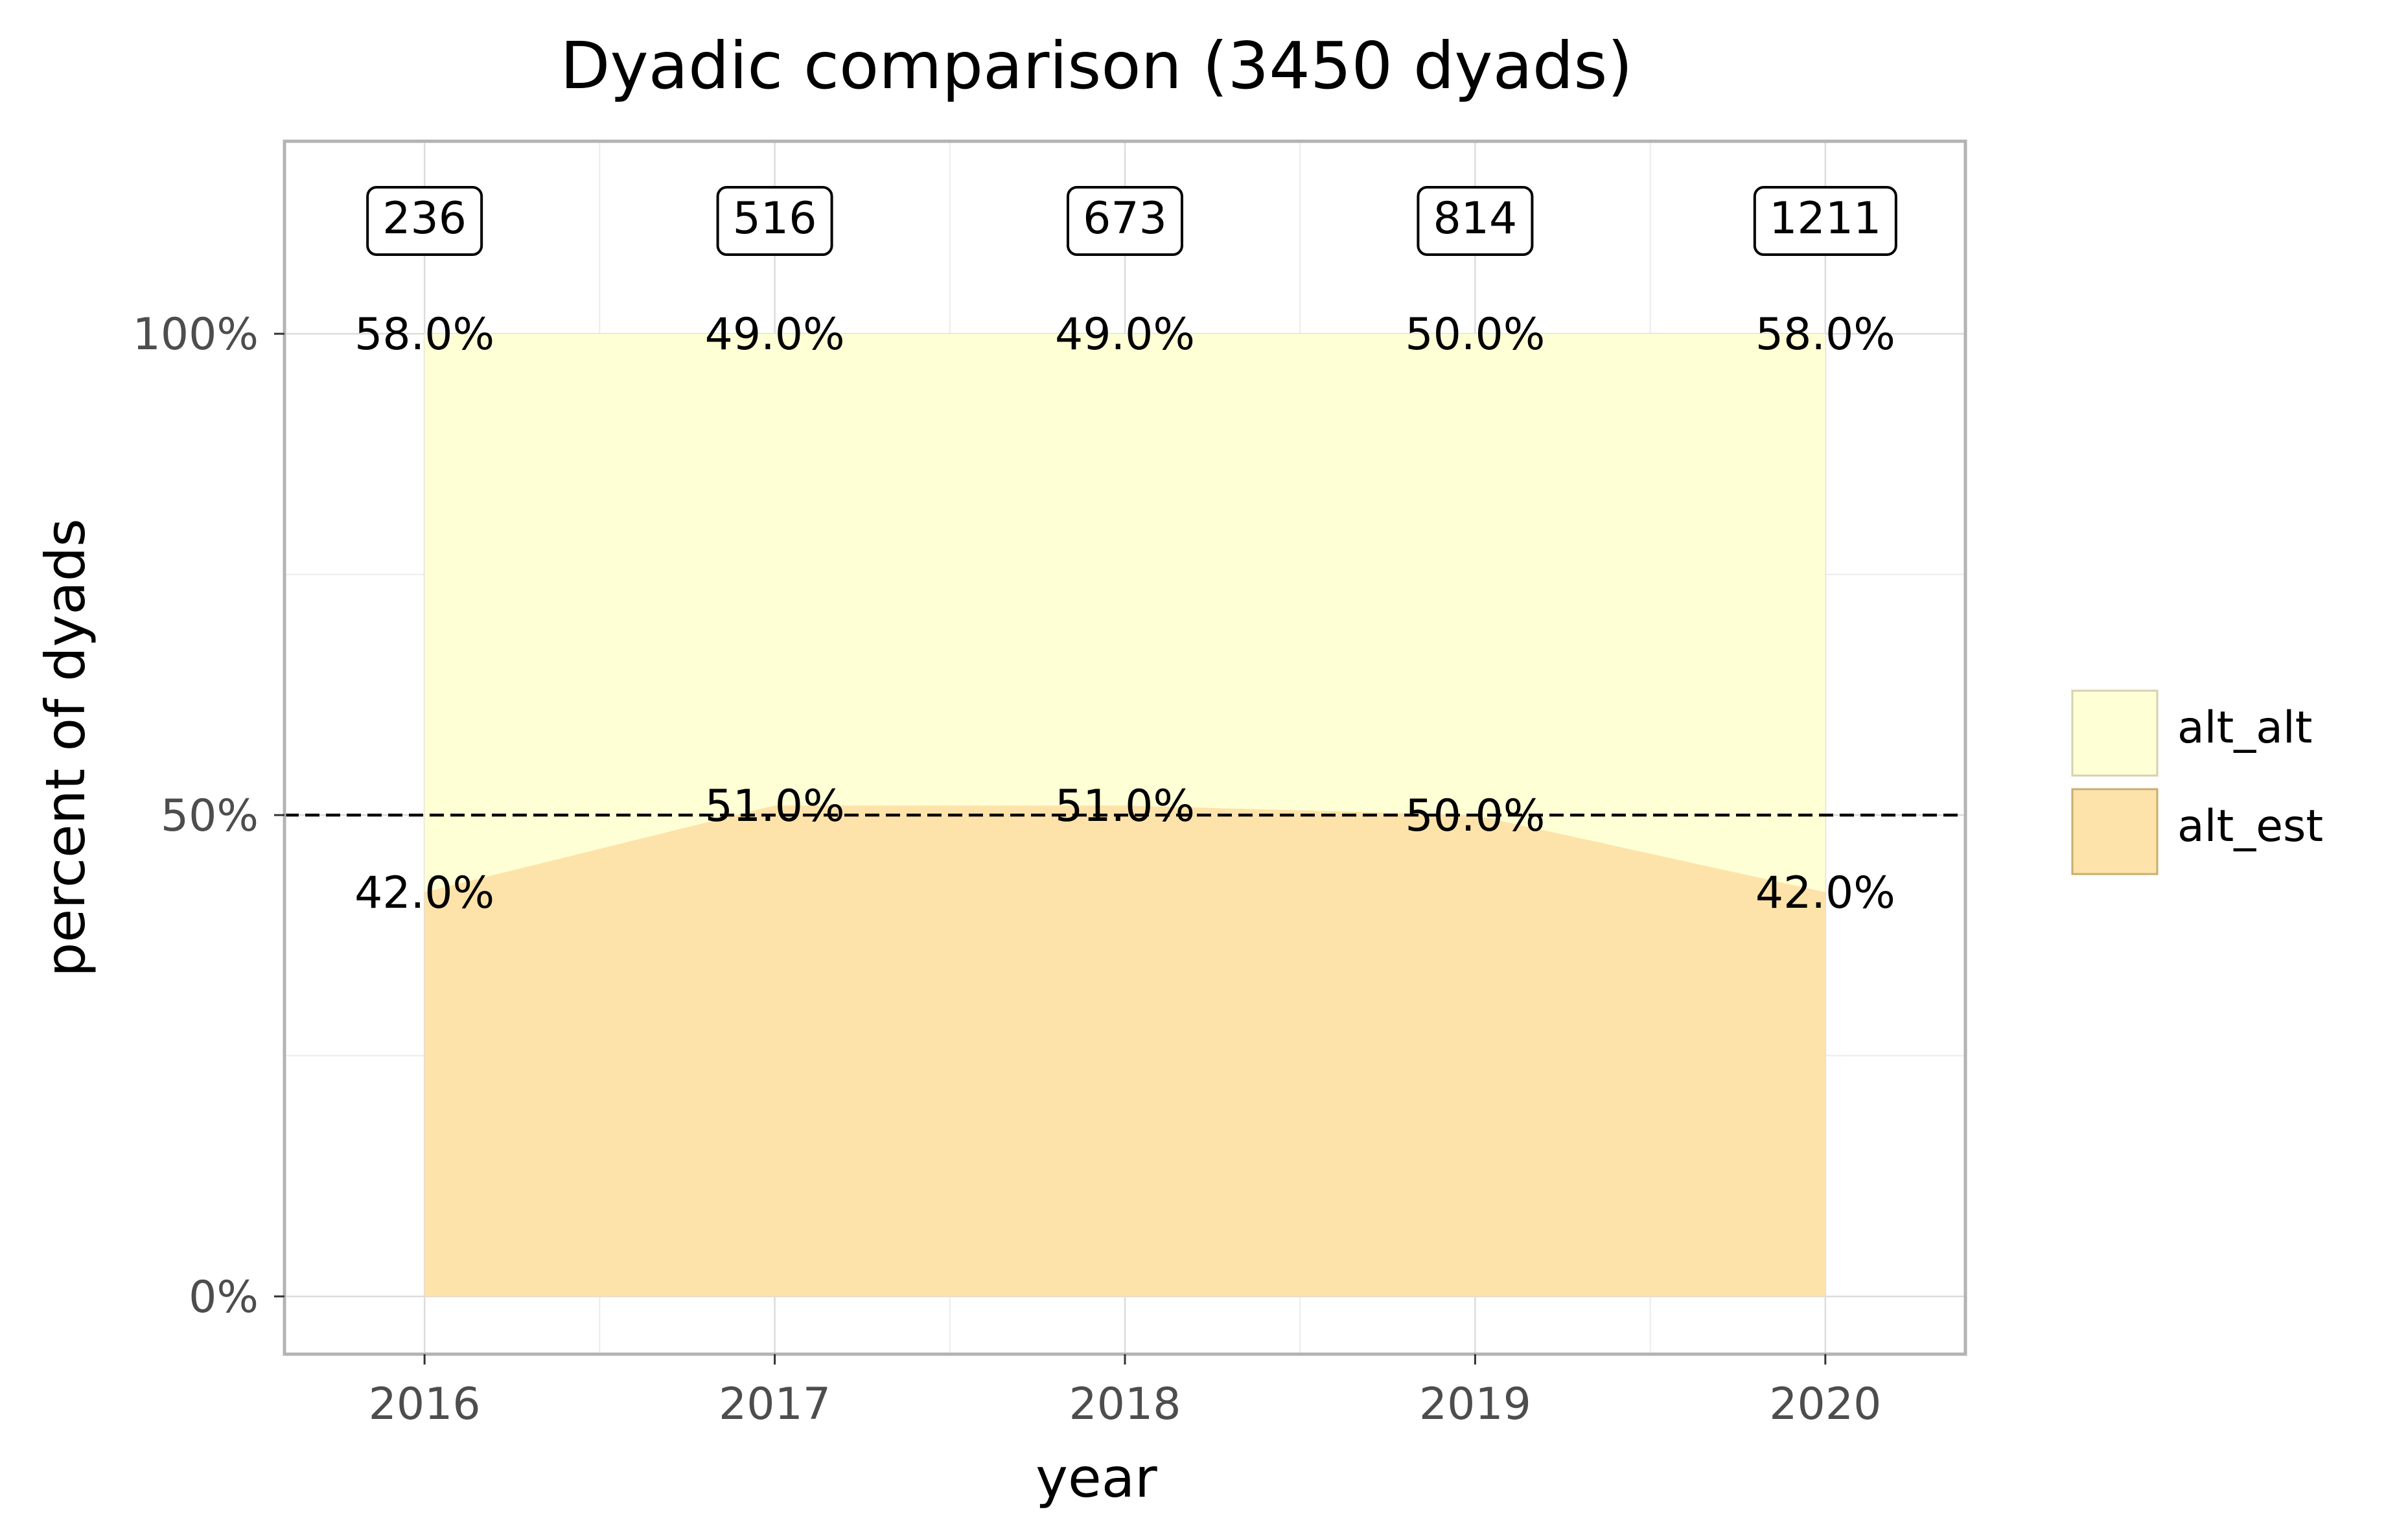 Image resolution: width=2408 pixels, height=1533 pixels. Describe the element at coordinates (1096, 1478) in the screenshot. I see `x-axis-title: year` at that location.